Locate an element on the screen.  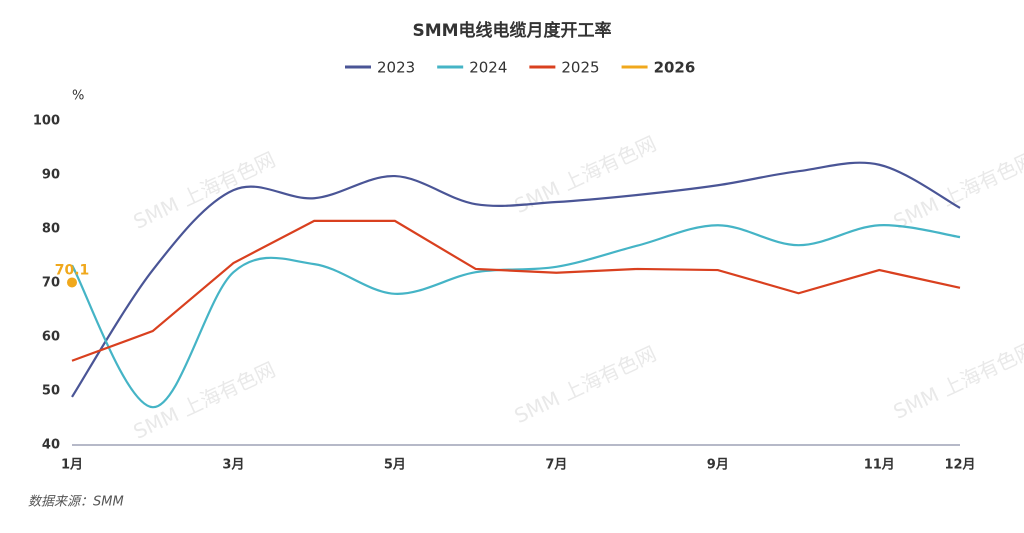
x-tick-label: 12月 is located at coordinates (959, 465).